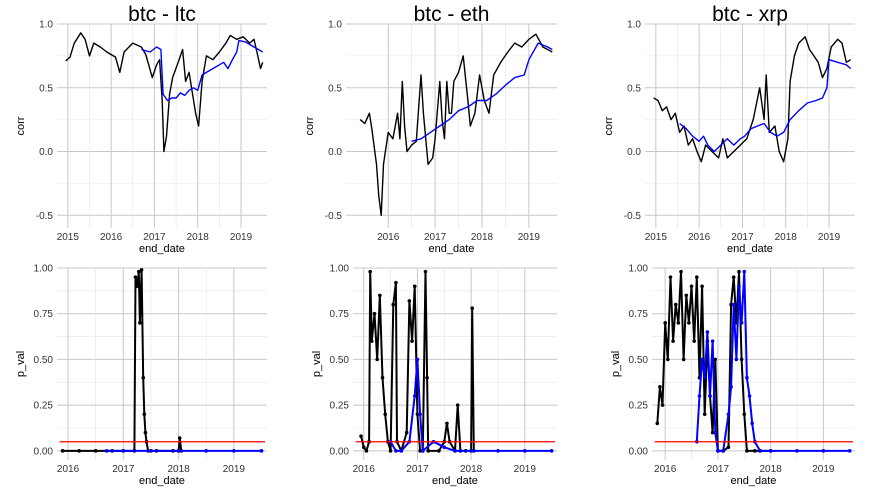  Describe the element at coordinates (162, 14) in the screenshot. I see `chart-title: btc - ltc` at that location.